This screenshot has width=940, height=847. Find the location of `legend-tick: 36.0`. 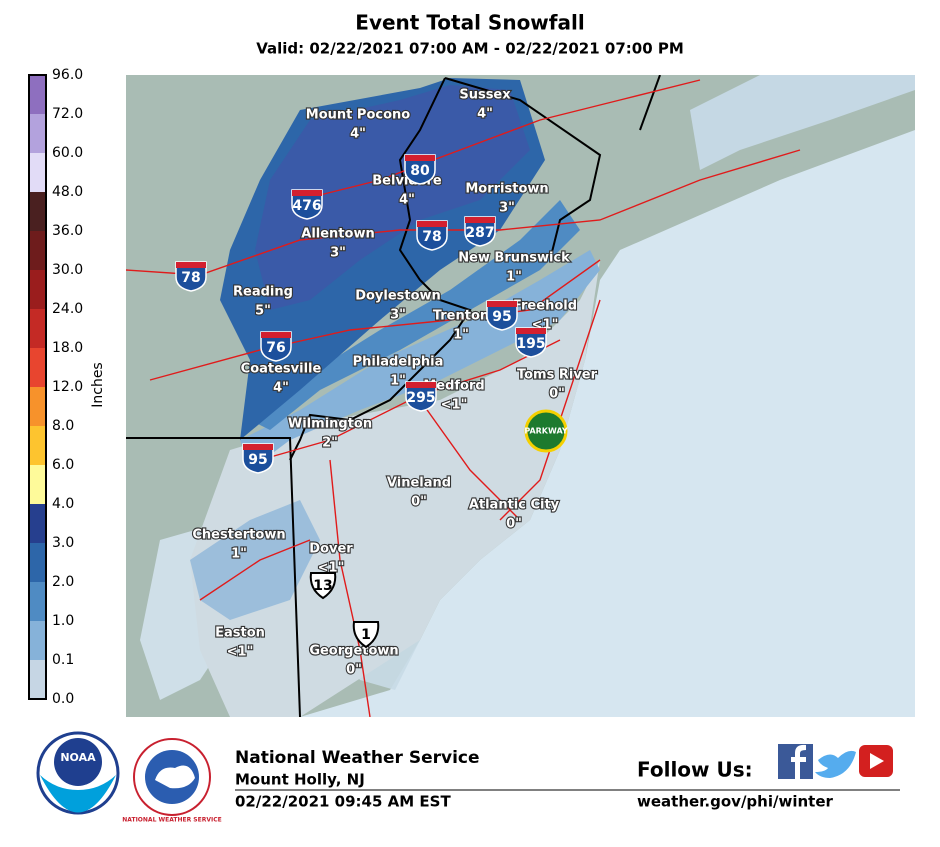

legend-tick: 36.0 is located at coordinates (67, 231).